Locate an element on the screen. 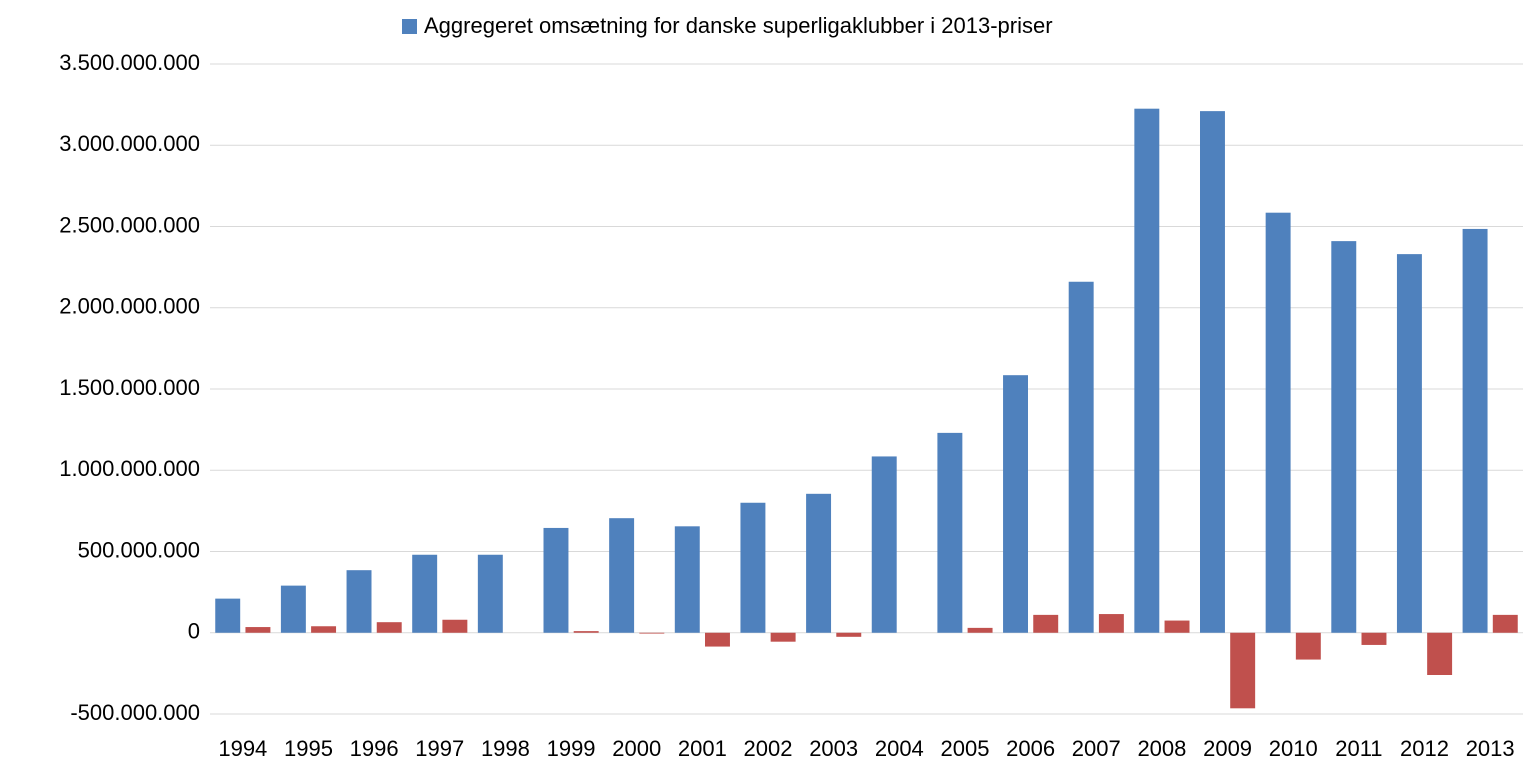  y-tick-label: 1.000.000.000 is located at coordinates (129, 468).